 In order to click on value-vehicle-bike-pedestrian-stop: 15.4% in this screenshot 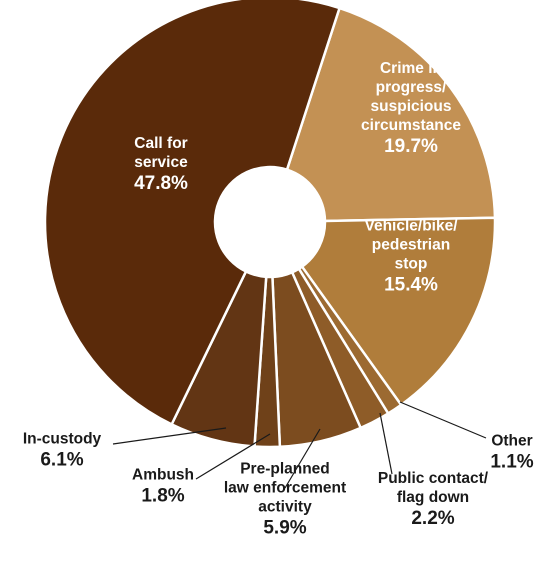, I will do `click(411, 285)`.